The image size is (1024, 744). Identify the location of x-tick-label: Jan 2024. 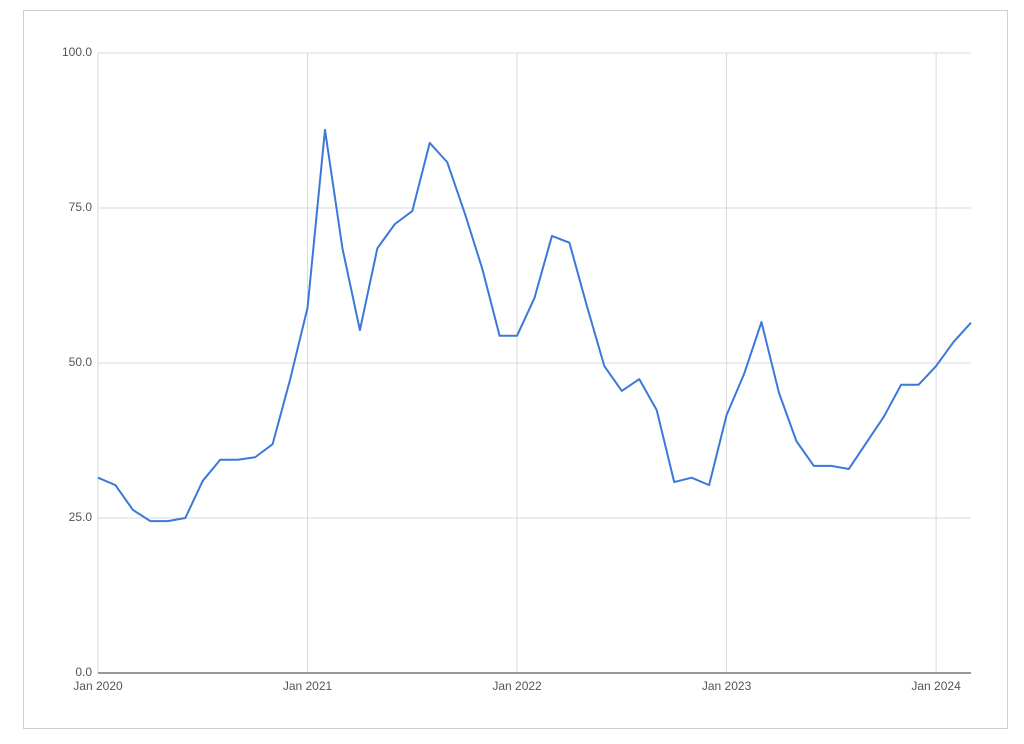
(936, 686).